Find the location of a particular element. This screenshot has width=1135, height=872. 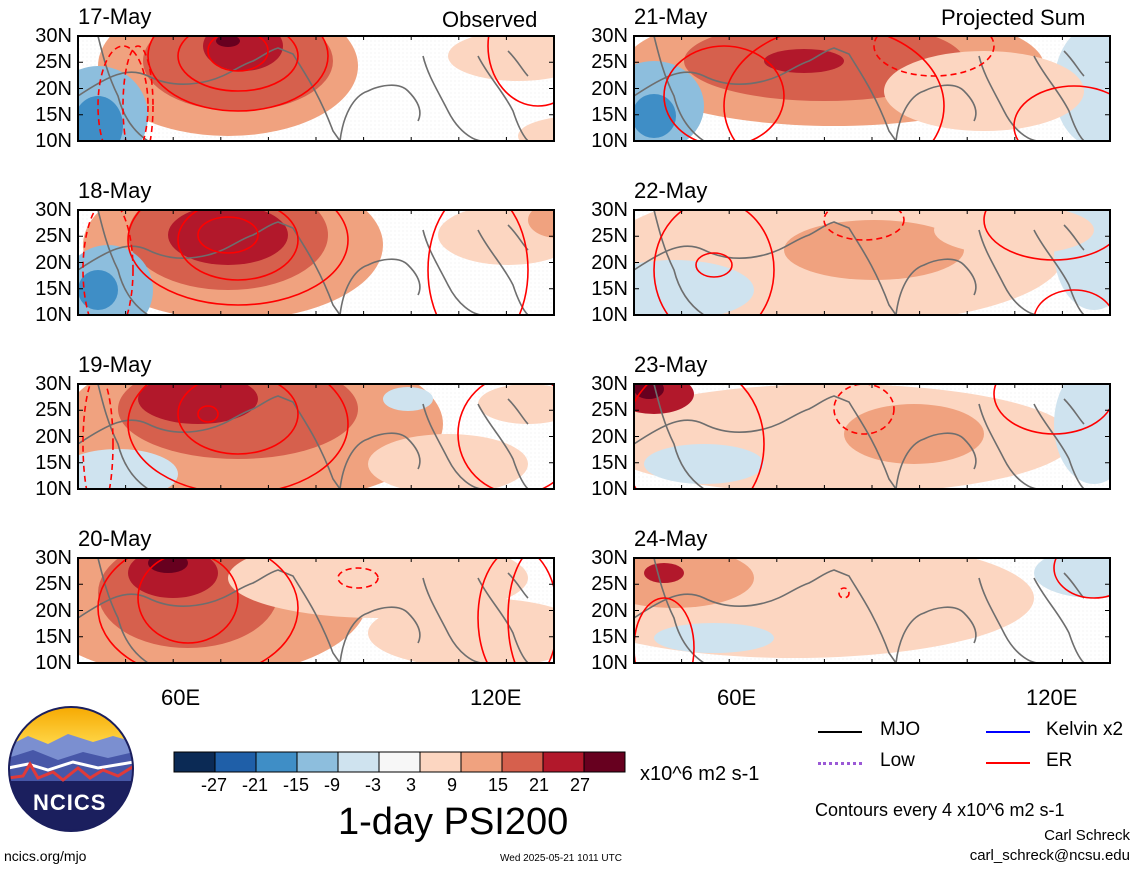

colorbar-tick: 9 is located at coordinates (452, 785).